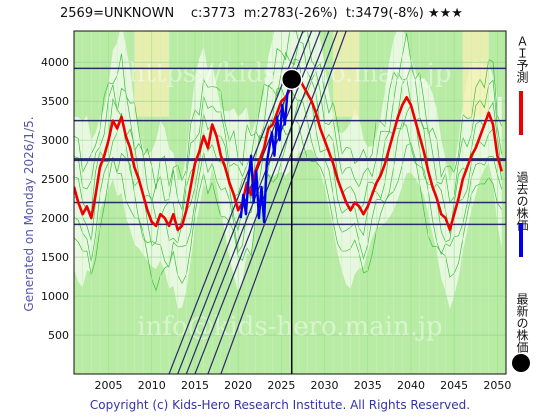 Image resolution: width=560 pixels, height=420 pixels. I want to click on generated-date: Generated on Monday 2026/1/5., so click(29, 214).